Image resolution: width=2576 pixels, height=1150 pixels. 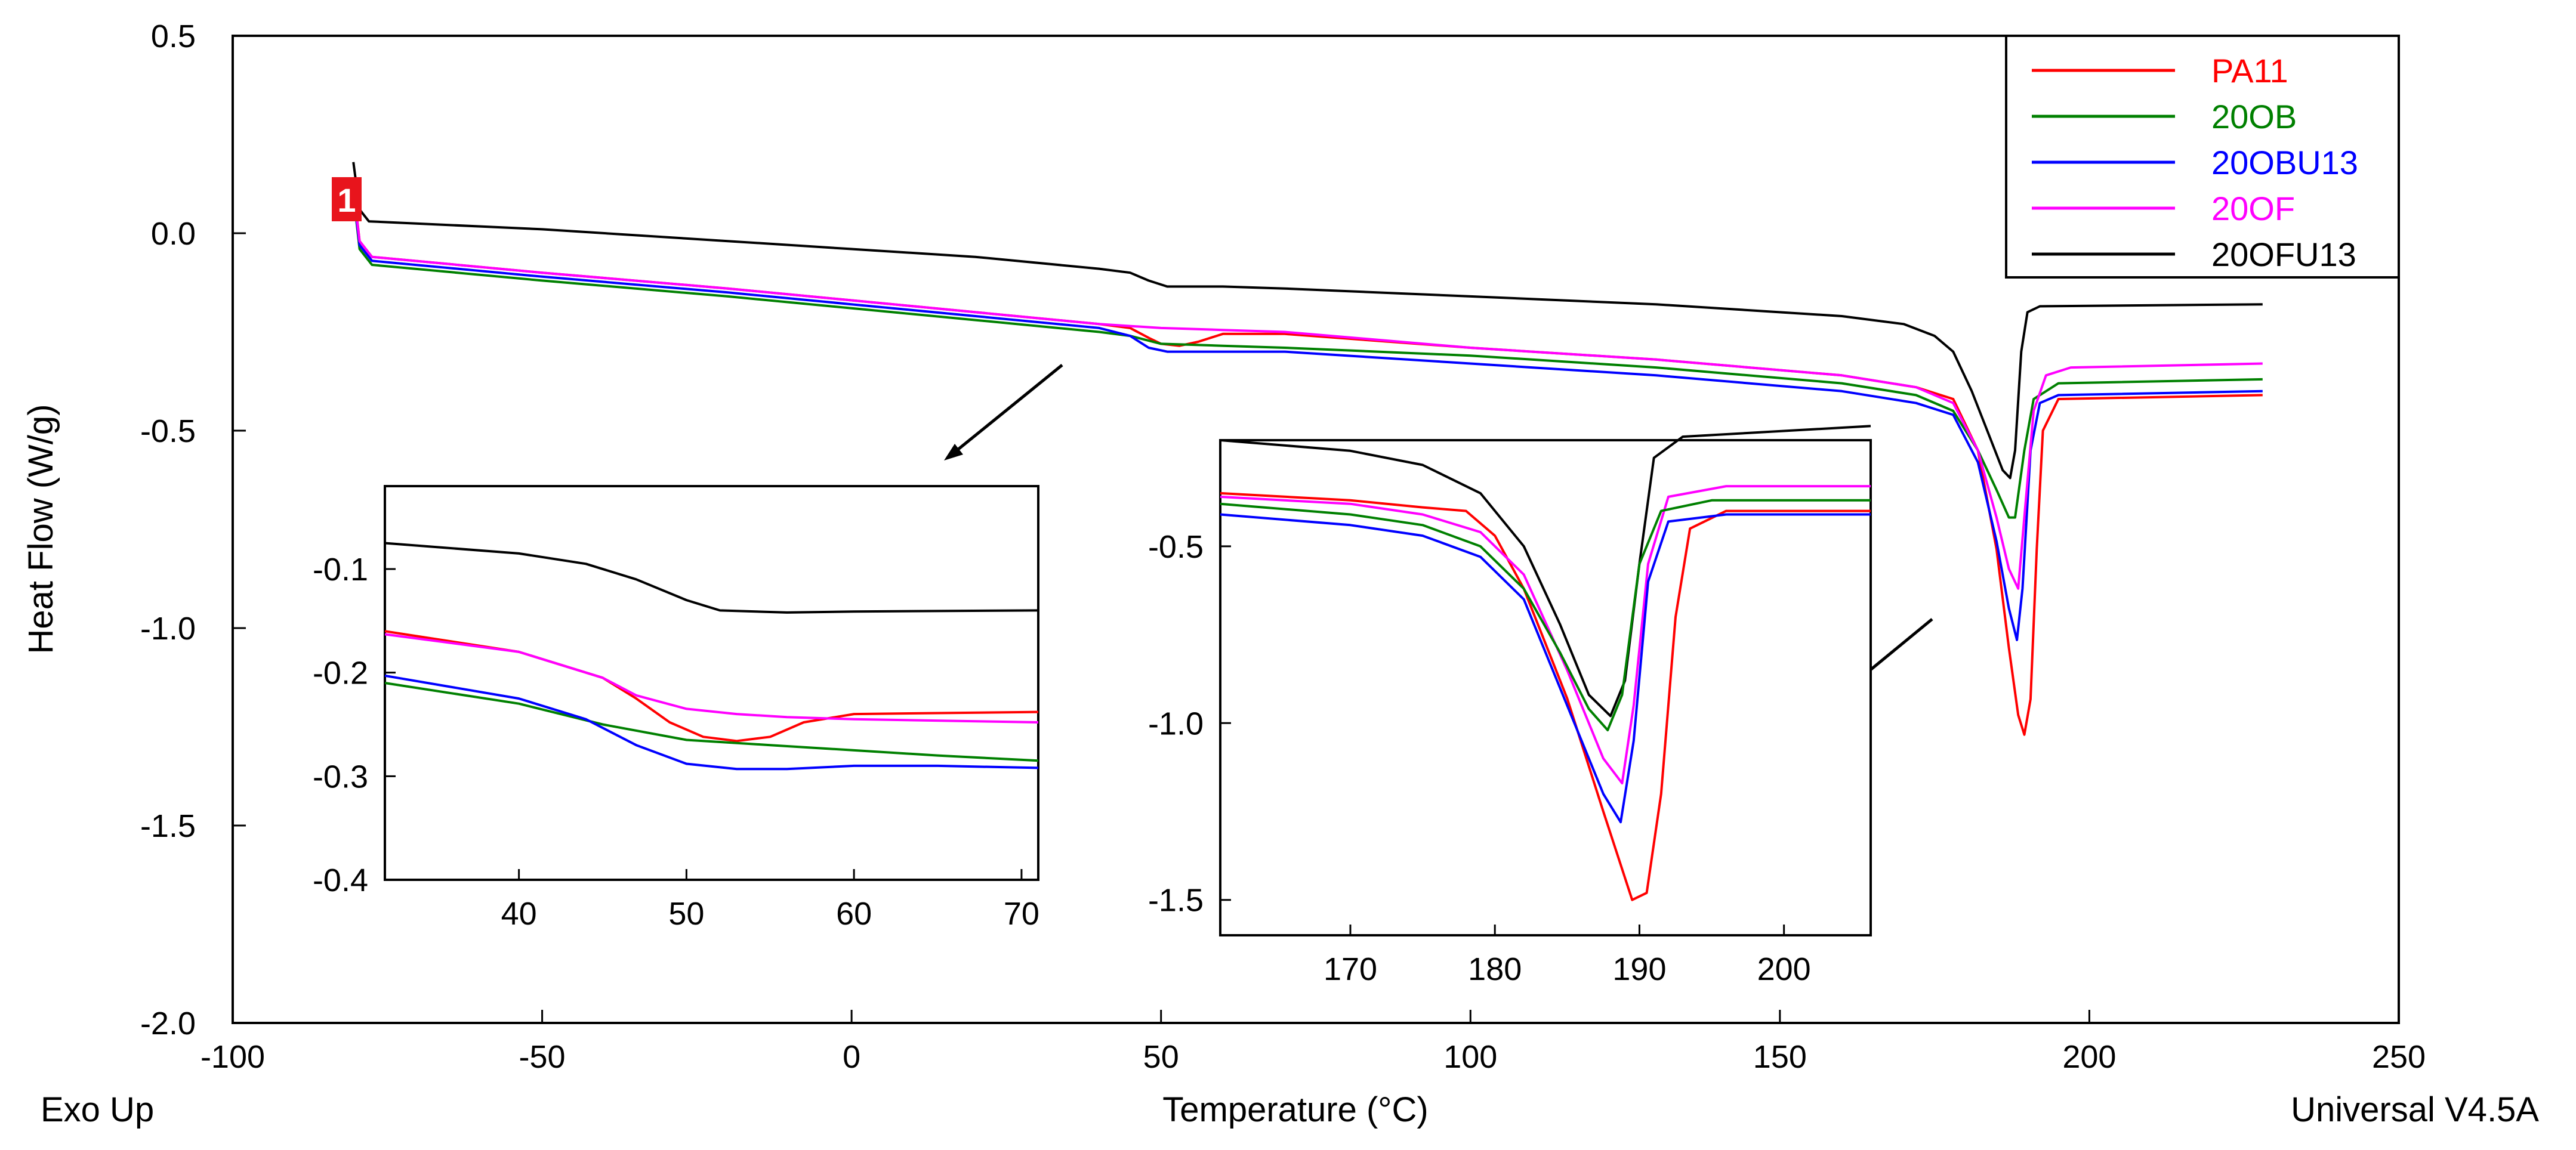 I want to click on main-y-tick-label--2: -2.0, so click(x=168, y=1023).